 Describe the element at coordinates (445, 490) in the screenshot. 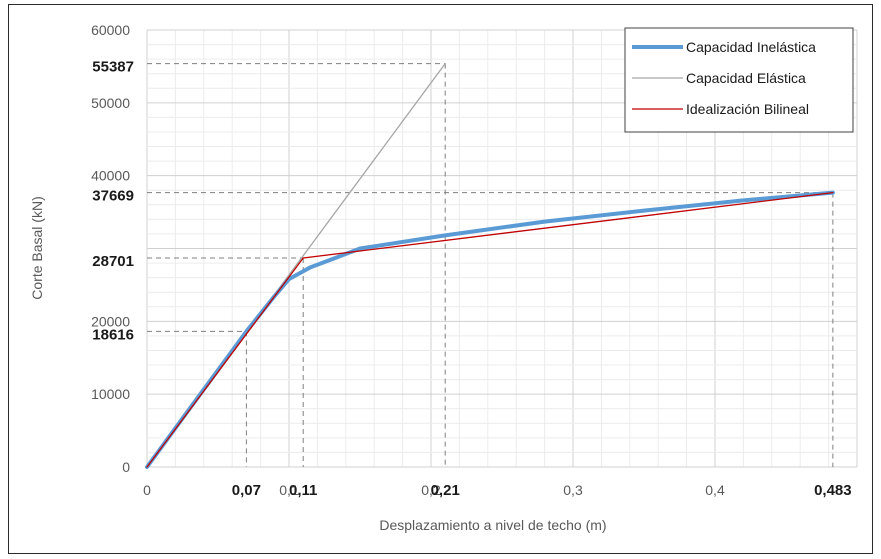

I see `x-tick-label-bold: 0,21` at that location.